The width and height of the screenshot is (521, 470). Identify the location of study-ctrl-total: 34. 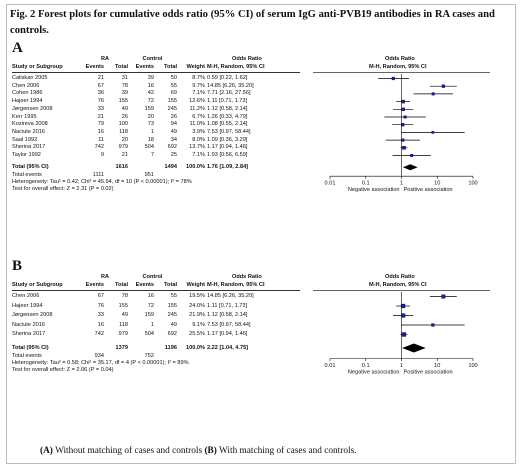
(173, 139).